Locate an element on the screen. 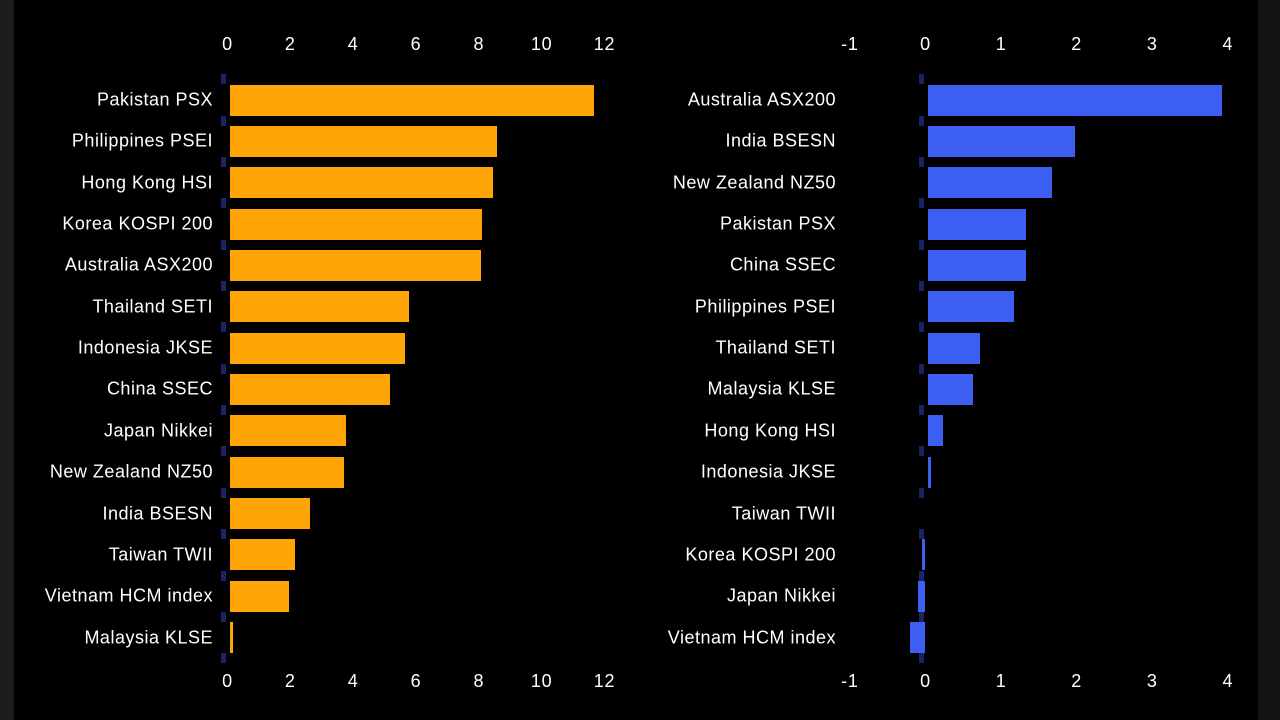 The image size is (1280, 720). right-edge-strip is located at coordinates (1269, 360).